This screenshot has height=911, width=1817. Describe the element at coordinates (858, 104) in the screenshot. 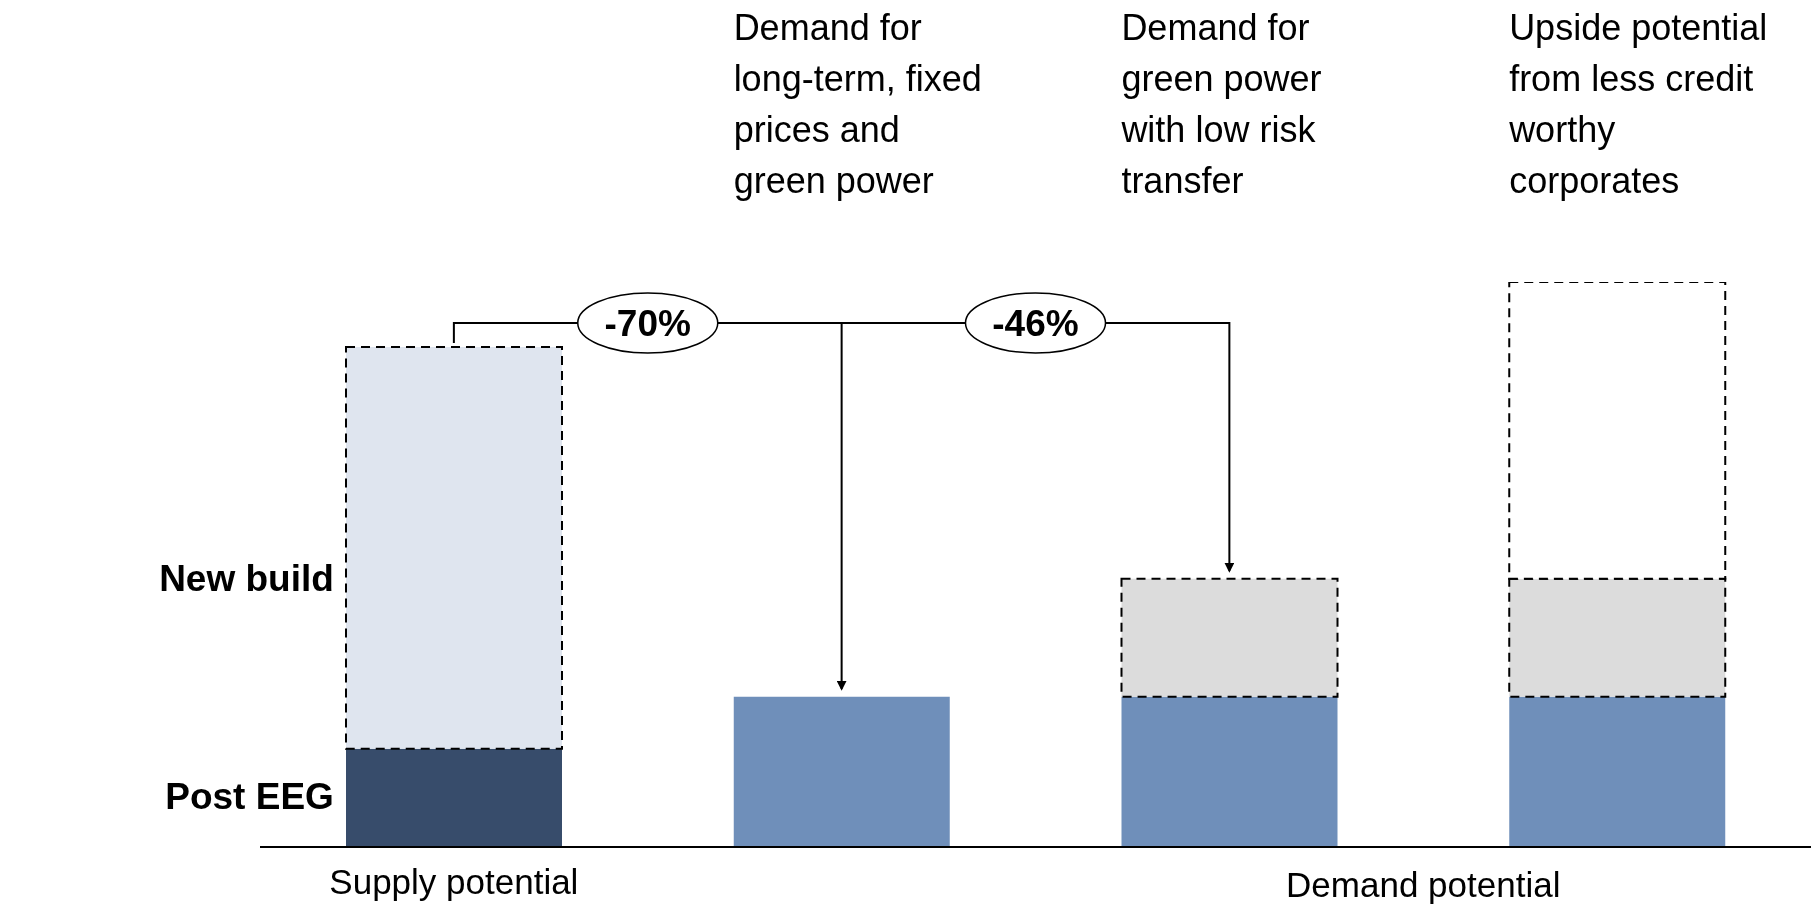

I see `text: Demand for long-term, fixed prices and green power` at that location.